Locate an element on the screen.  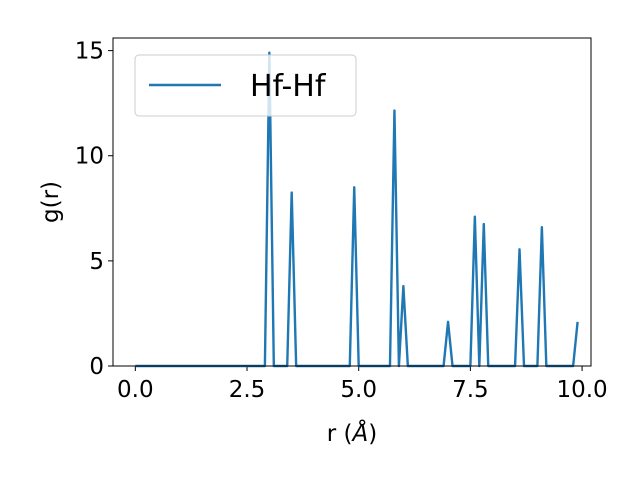
y-axis-ticks: 0 5 10 15 is located at coordinates (94, 209).